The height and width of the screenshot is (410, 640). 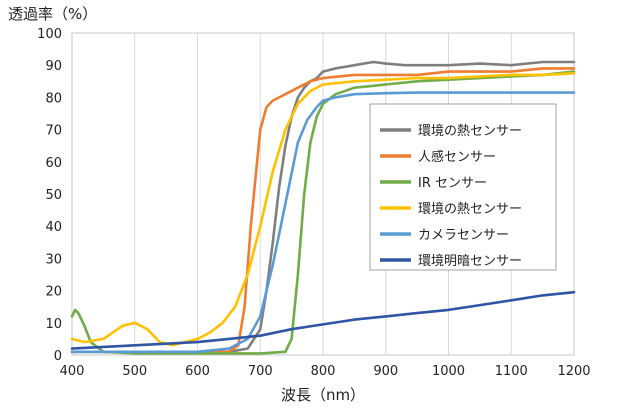 What do you see at coordinates (470, 261) in the screenshot?
I see `legend-label: 環境明暗センサー` at bounding box center [470, 261].